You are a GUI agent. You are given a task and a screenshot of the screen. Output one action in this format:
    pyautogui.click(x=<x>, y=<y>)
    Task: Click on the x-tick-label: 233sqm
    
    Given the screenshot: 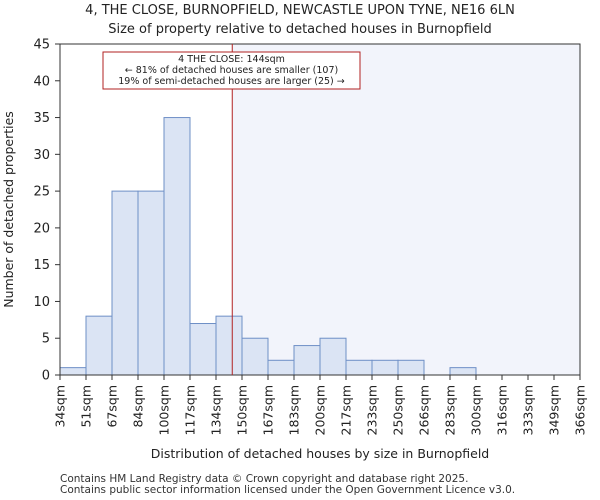 What is the action you would take?
    pyautogui.click(x=372, y=410)
    